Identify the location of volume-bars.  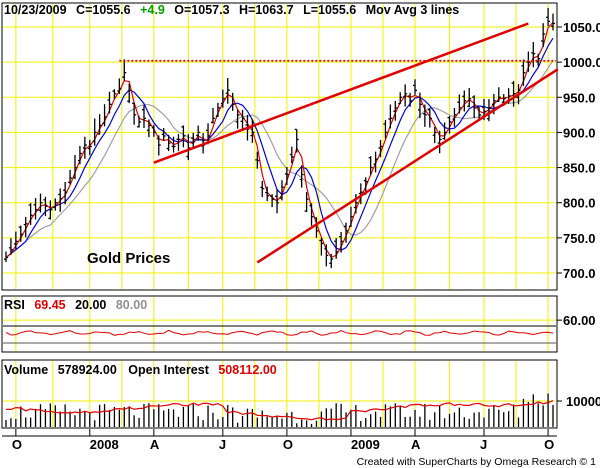
(279, 410).